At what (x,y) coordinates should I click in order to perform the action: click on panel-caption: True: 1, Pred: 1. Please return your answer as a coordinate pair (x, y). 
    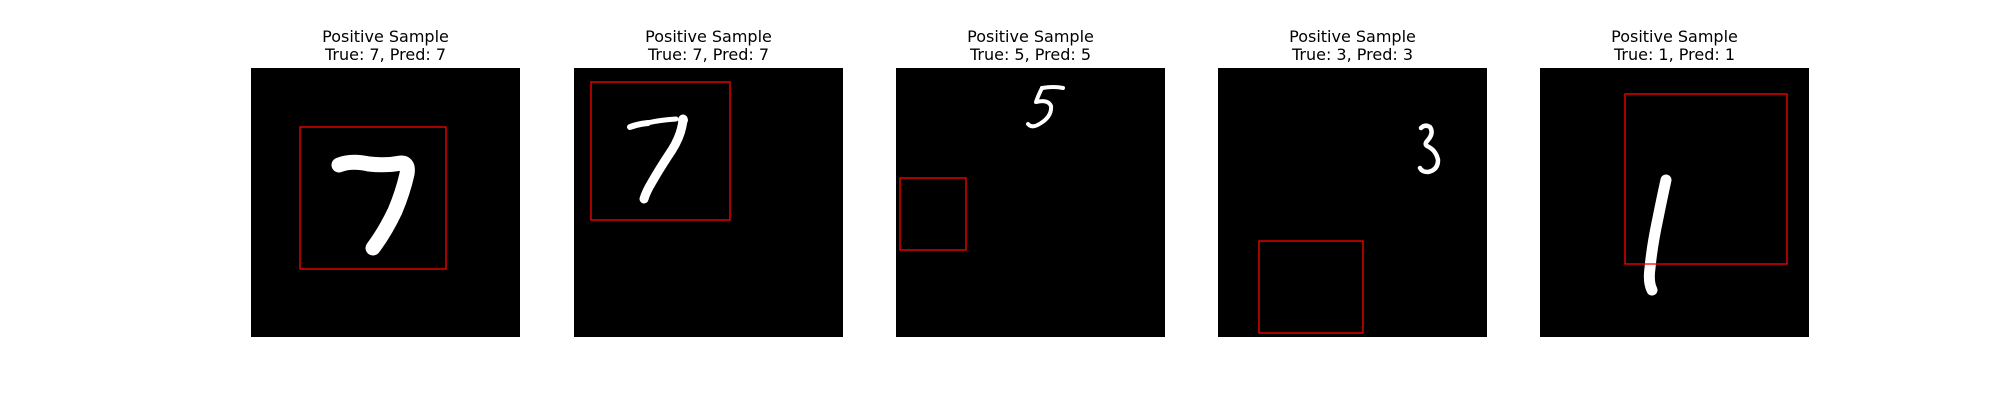
    Looking at the image, I should click on (1674, 54).